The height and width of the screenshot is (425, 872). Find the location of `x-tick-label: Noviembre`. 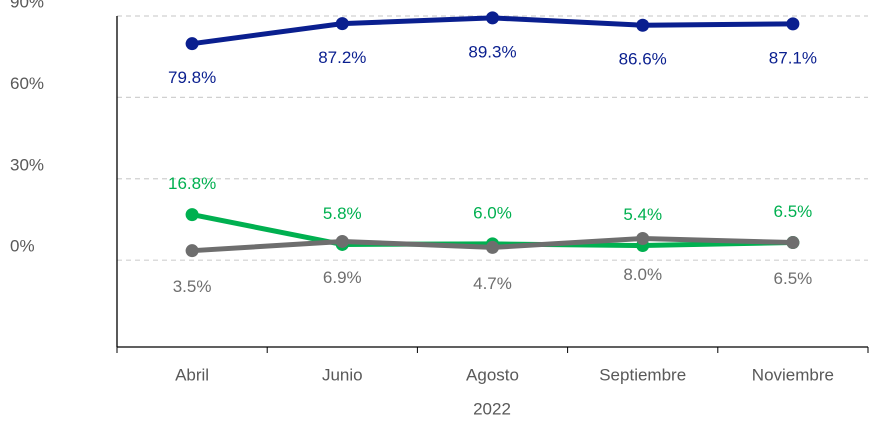

x-tick-label: Noviembre is located at coordinates (793, 374).